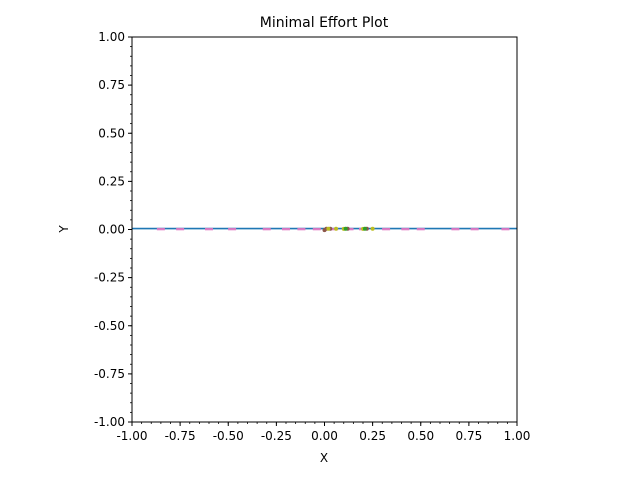 Image resolution: width=640 pixels, height=480 pixels. What do you see at coordinates (109, 278) in the screenshot?
I see `y-tick-label: -0.25` at bounding box center [109, 278].